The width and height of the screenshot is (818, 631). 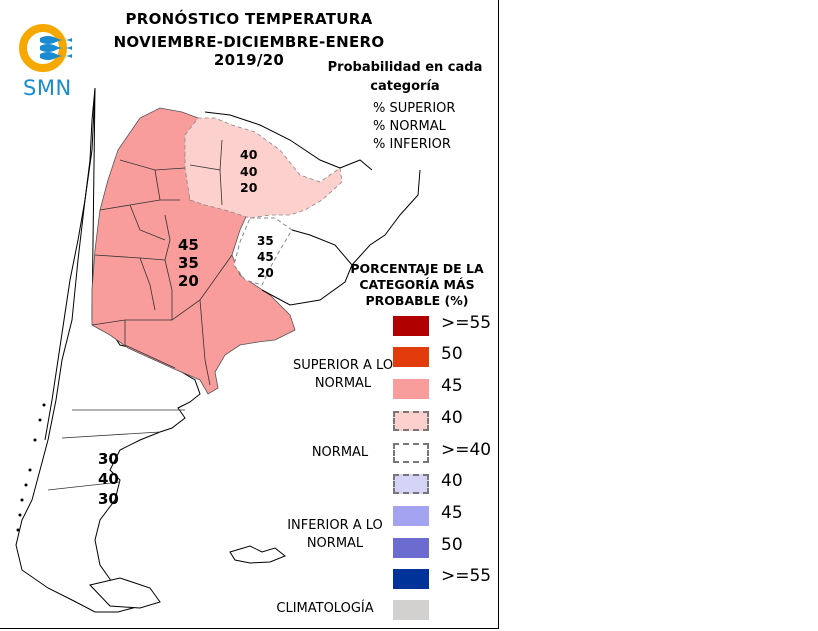 I want to click on category-climatologia-label: CLIMATOLOGÍA, so click(x=325, y=608).